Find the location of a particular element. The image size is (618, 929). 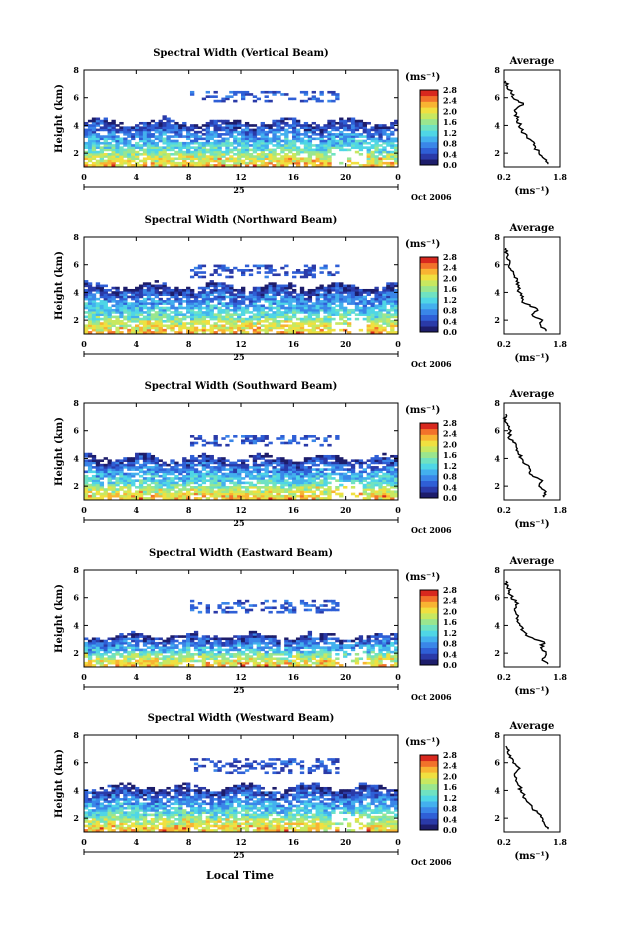

day-label: 25 is located at coordinates (238, 357).